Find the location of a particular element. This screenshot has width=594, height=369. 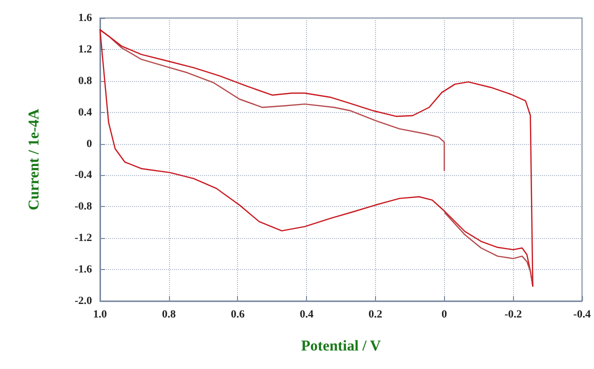

y-axis-title: Current / 1e-4A is located at coordinates (34, 159).